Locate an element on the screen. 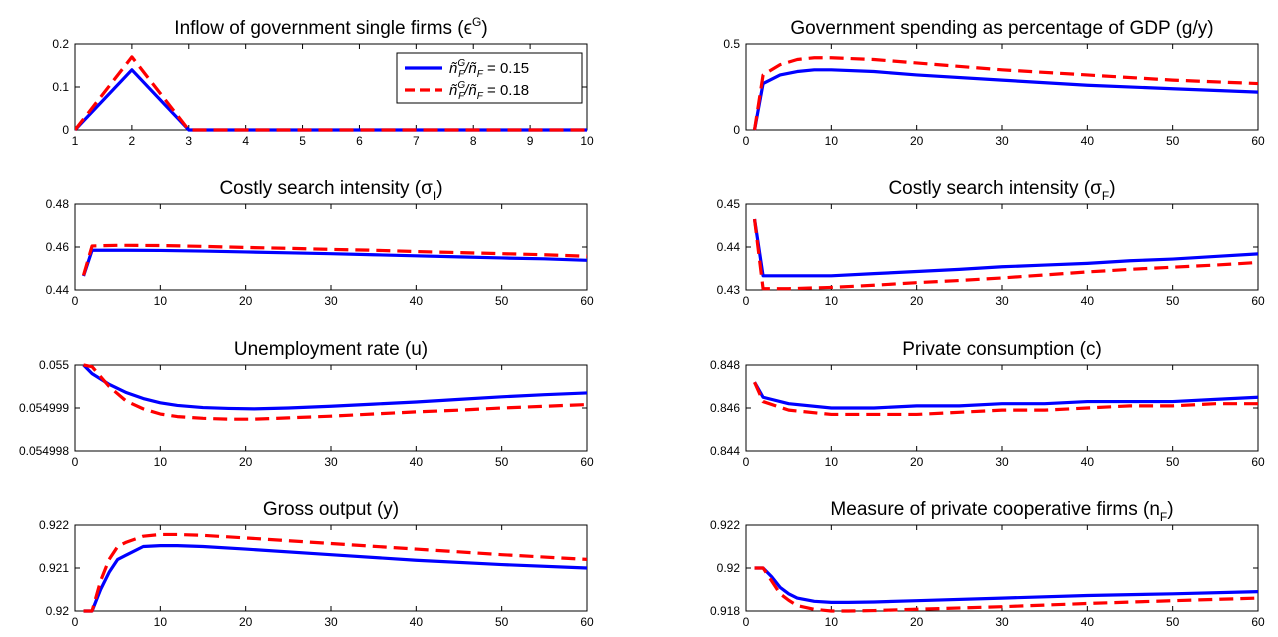  y-tick-label: 0.054999 is located at coordinates (44, 408).